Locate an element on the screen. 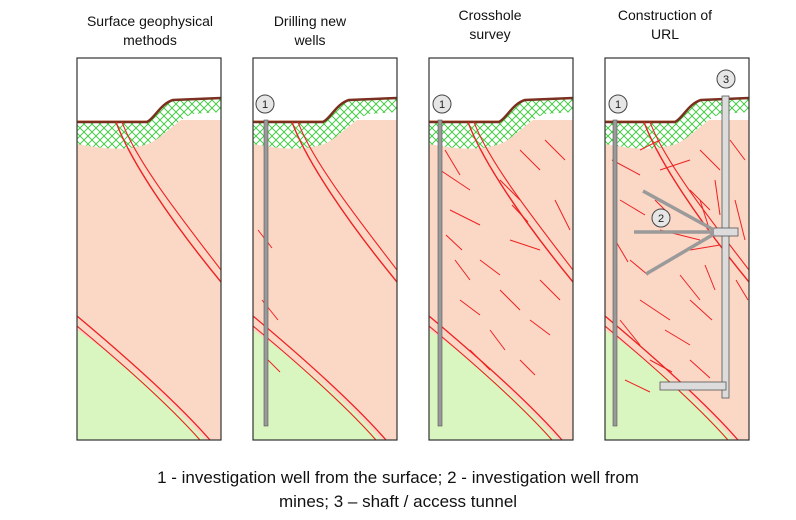 The height and width of the screenshot is (520, 796). panel-surface-geophysical is located at coordinates (149, 249).